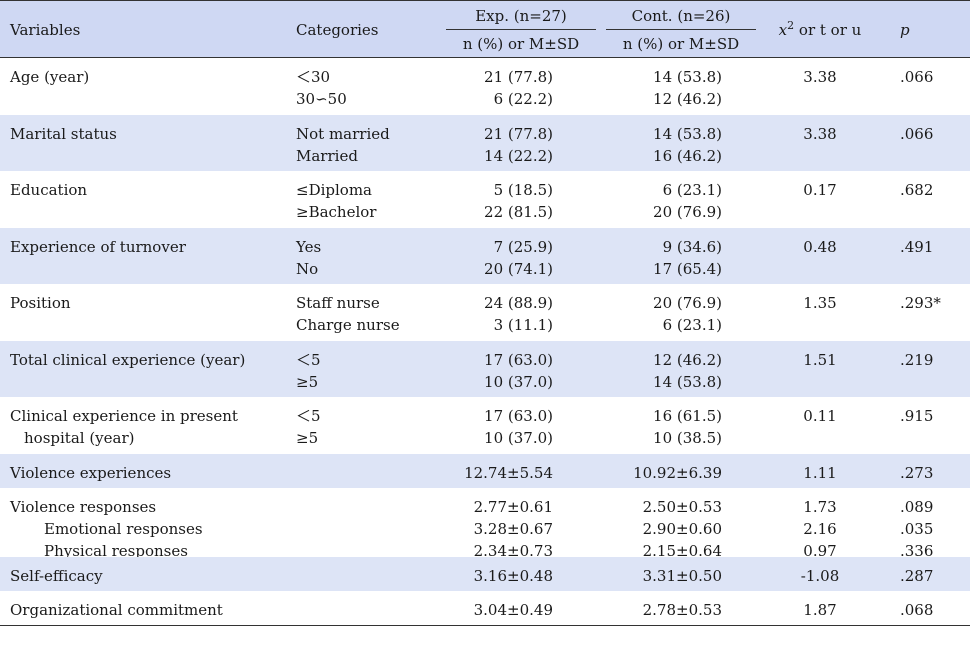 This screenshot has width=970, height=658. Describe the element at coordinates (343, 145) in the screenshot. I see `category-cell: Not married Married` at that location.